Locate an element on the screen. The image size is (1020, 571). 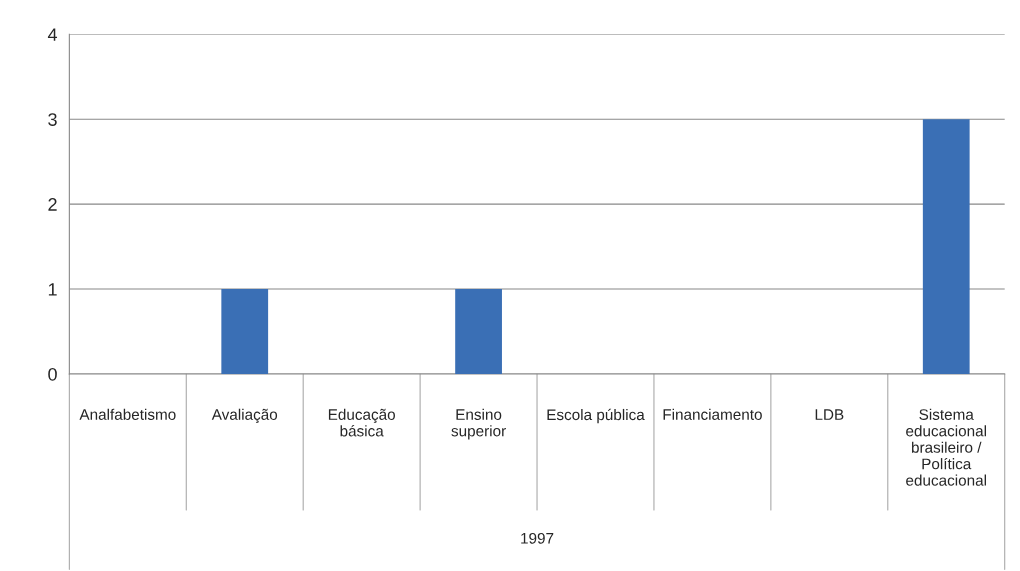
y-tick-label: 1 is located at coordinates (52, 289).